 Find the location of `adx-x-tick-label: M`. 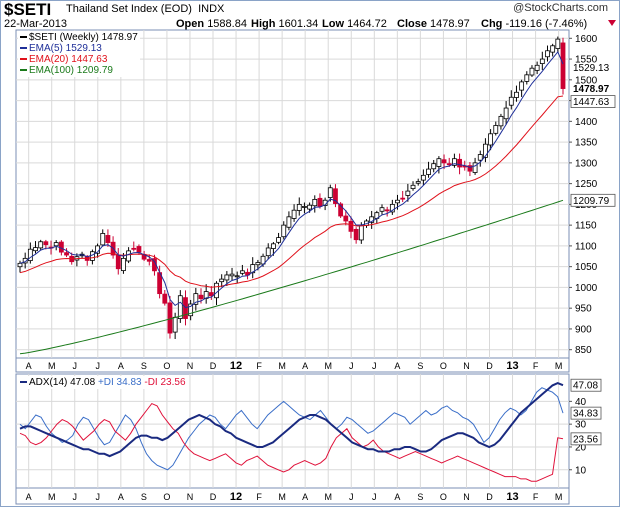

adx-x-tick-label: M is located at coordinates (328, 497).